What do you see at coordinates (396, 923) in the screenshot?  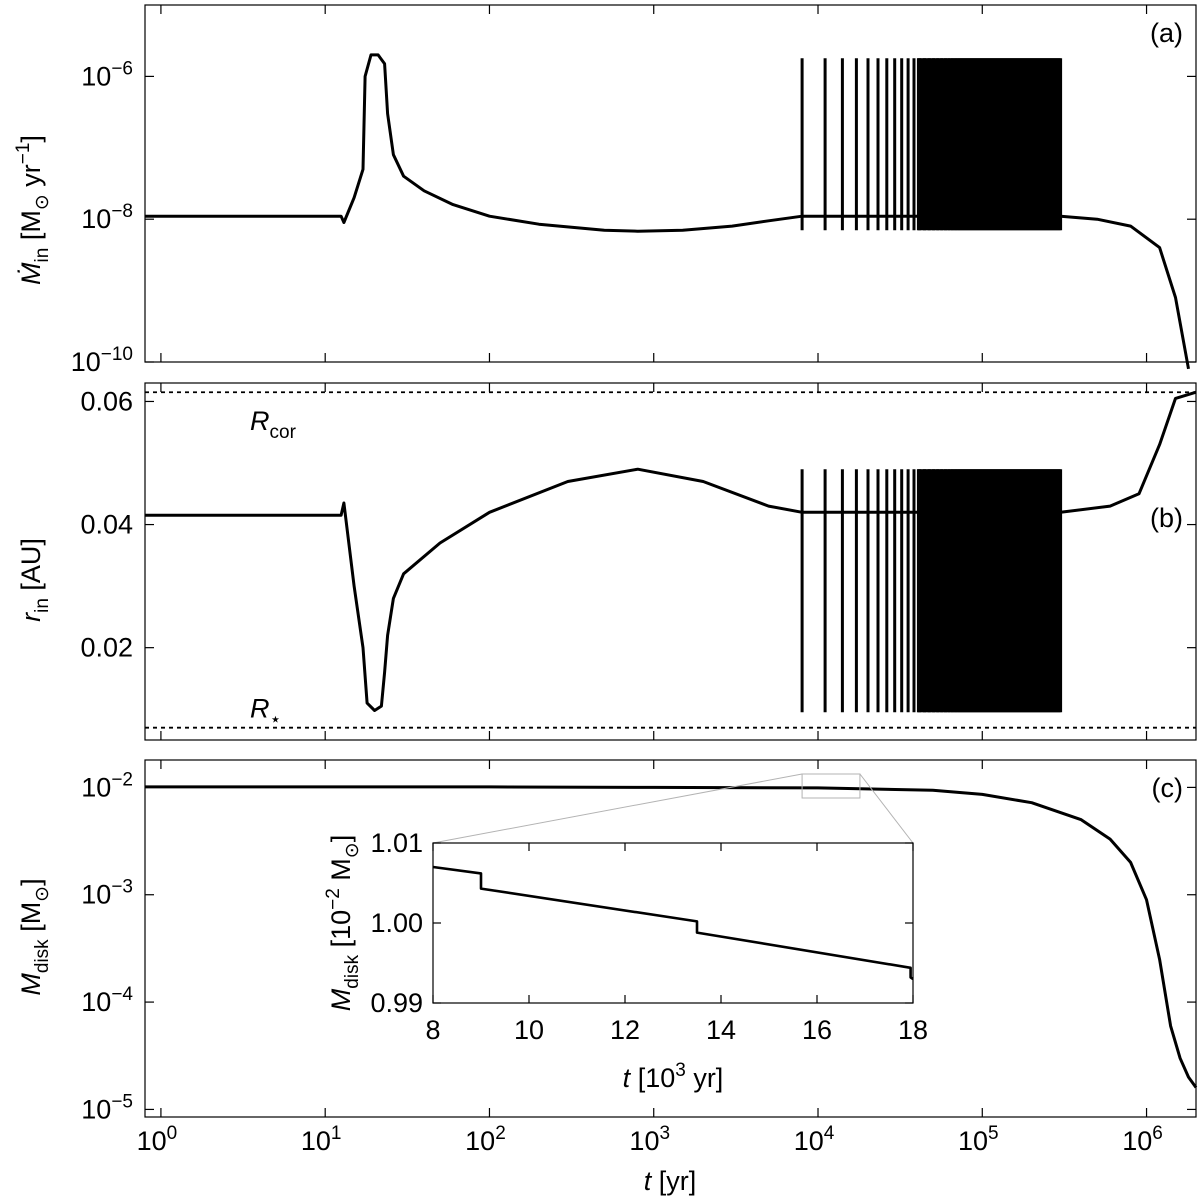 I see `inset-y-tick-label: 1.00` at bounding box center [396, 923].